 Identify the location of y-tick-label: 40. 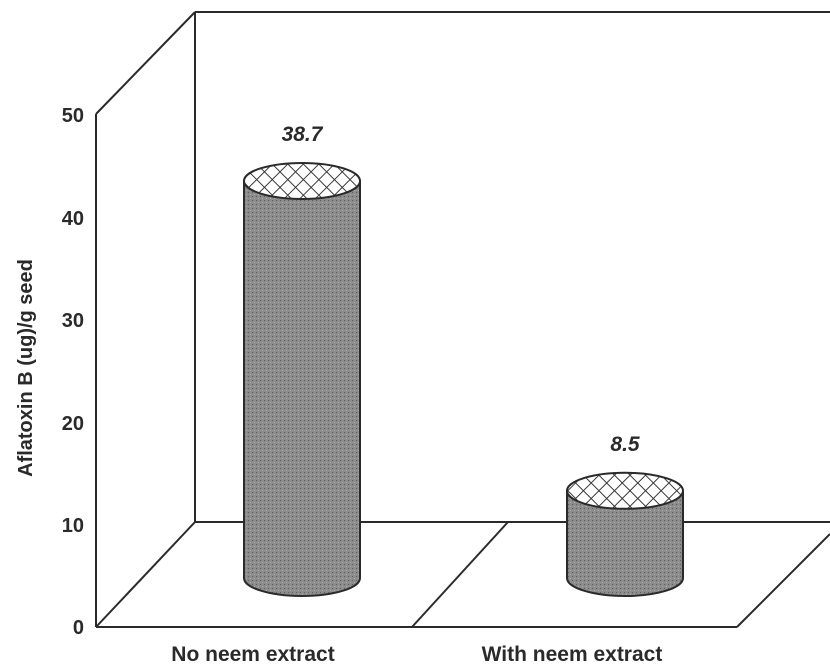
(73, 219).